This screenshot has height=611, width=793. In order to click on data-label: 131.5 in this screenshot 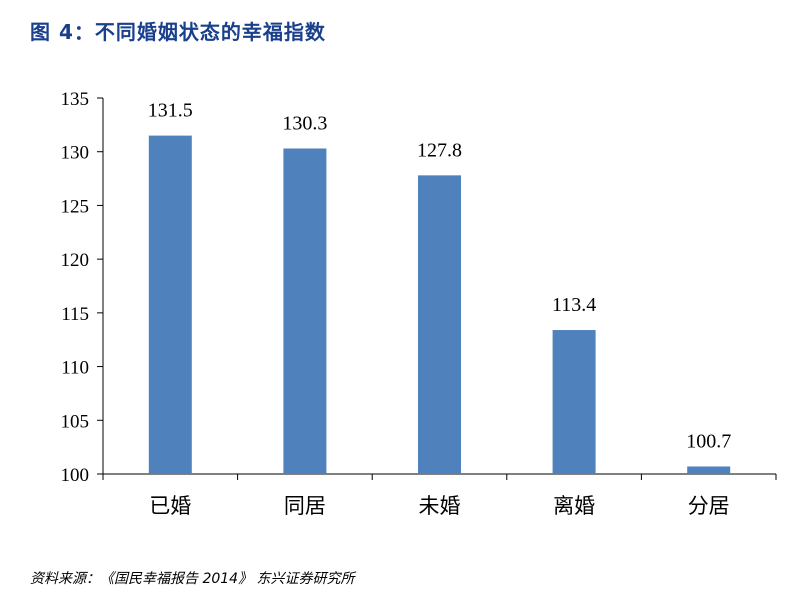, I will do `click(170, 111)`.